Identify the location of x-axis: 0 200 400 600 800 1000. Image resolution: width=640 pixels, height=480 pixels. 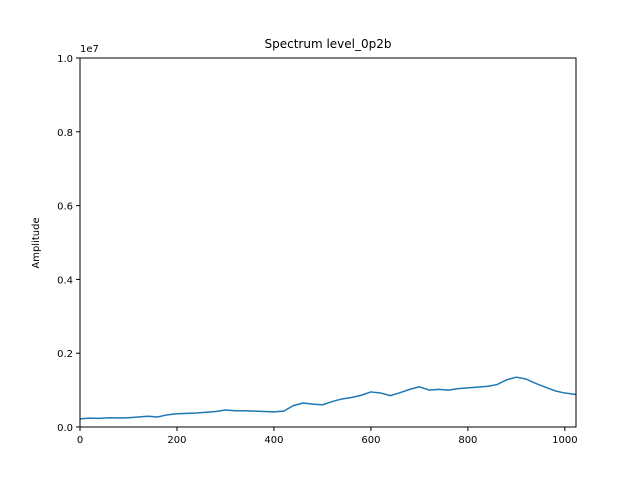
(327, 436).